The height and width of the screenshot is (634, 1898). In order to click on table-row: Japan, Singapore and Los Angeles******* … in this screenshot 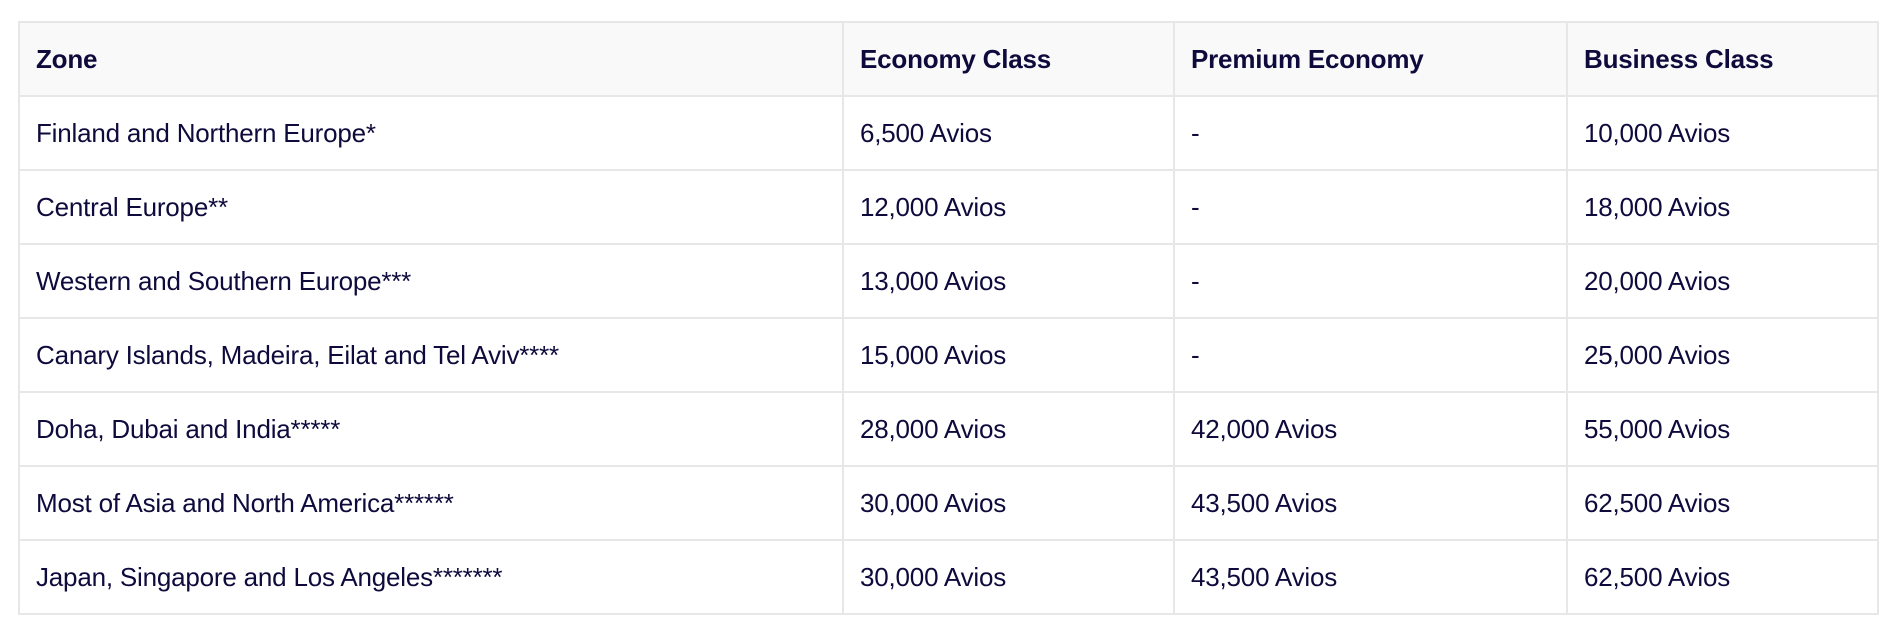, I will do `click(948, 577)`.